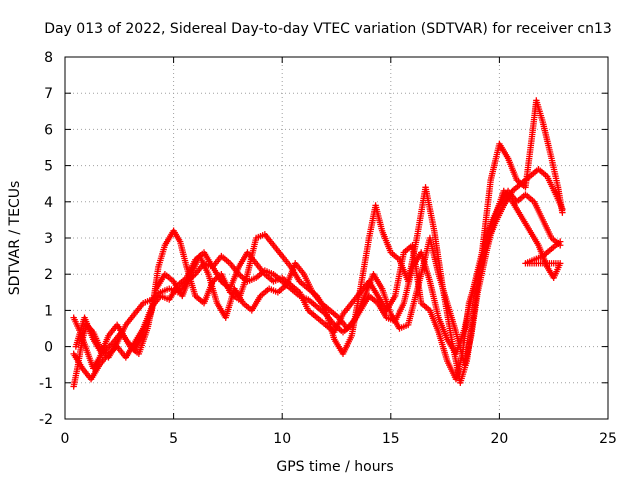 Image resolution: width=640 pixels, height=480 pixels. I want to click on y-tick-label: 2, so click(48, 275).